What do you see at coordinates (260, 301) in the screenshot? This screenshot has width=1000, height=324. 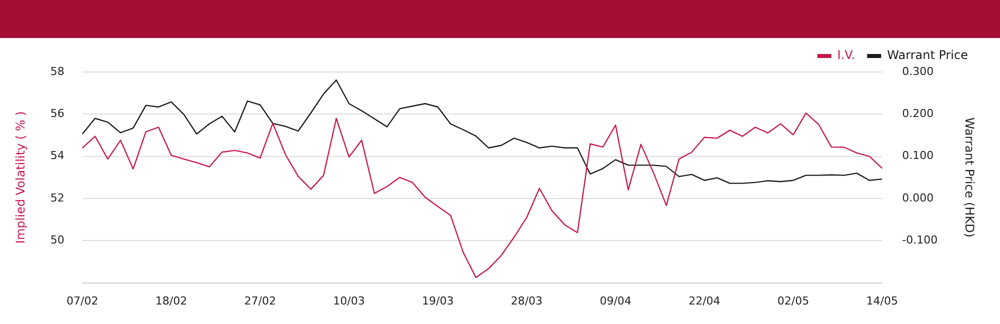 I see `x-tick-label: 27/02` at bounding box center [260, 301].